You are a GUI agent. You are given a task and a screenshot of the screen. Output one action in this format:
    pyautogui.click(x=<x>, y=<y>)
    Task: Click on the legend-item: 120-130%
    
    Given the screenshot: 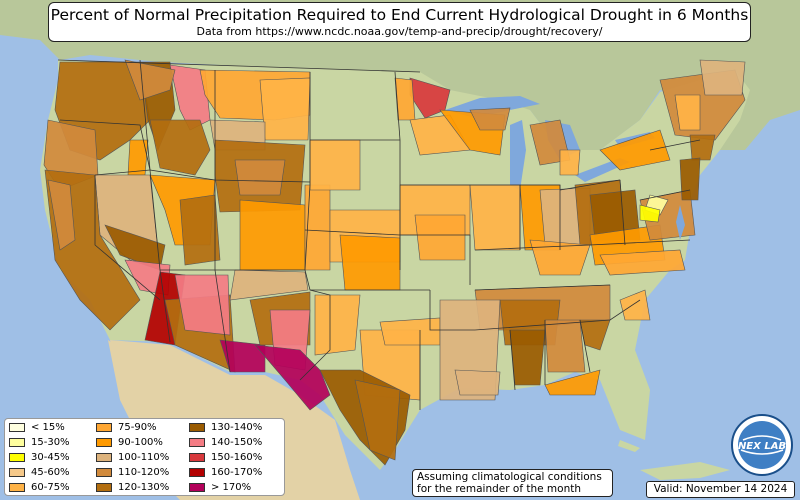 What is the action you would take?
    pyautogui.click(x=132, y=489)
    